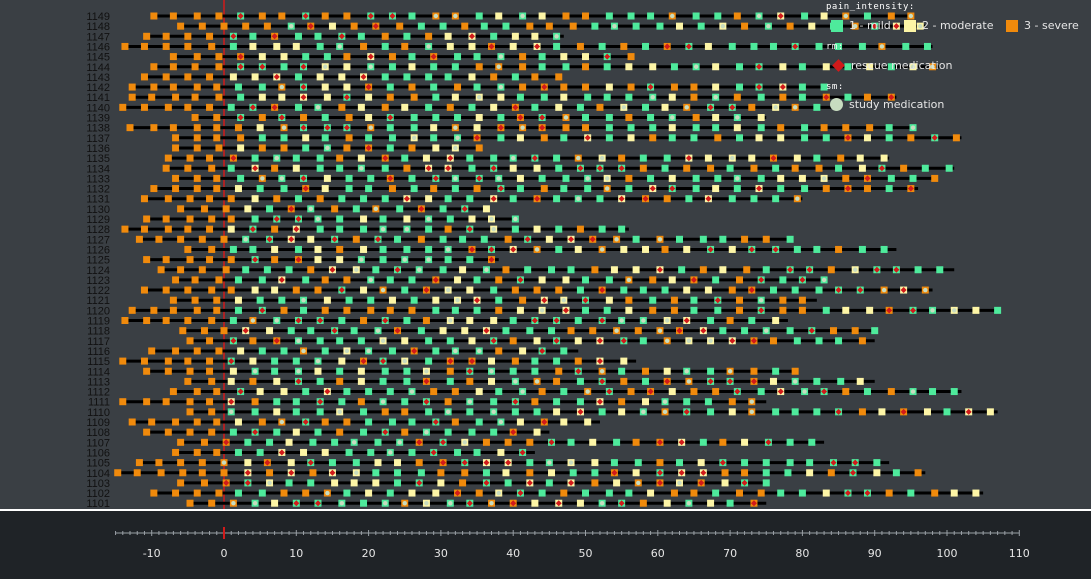 This screenshot has height=579, width=1091. What do you see at coordinates (98, 149) in the screenshot?
I see `subject-label: 1136` at bounding box center [98, 149].